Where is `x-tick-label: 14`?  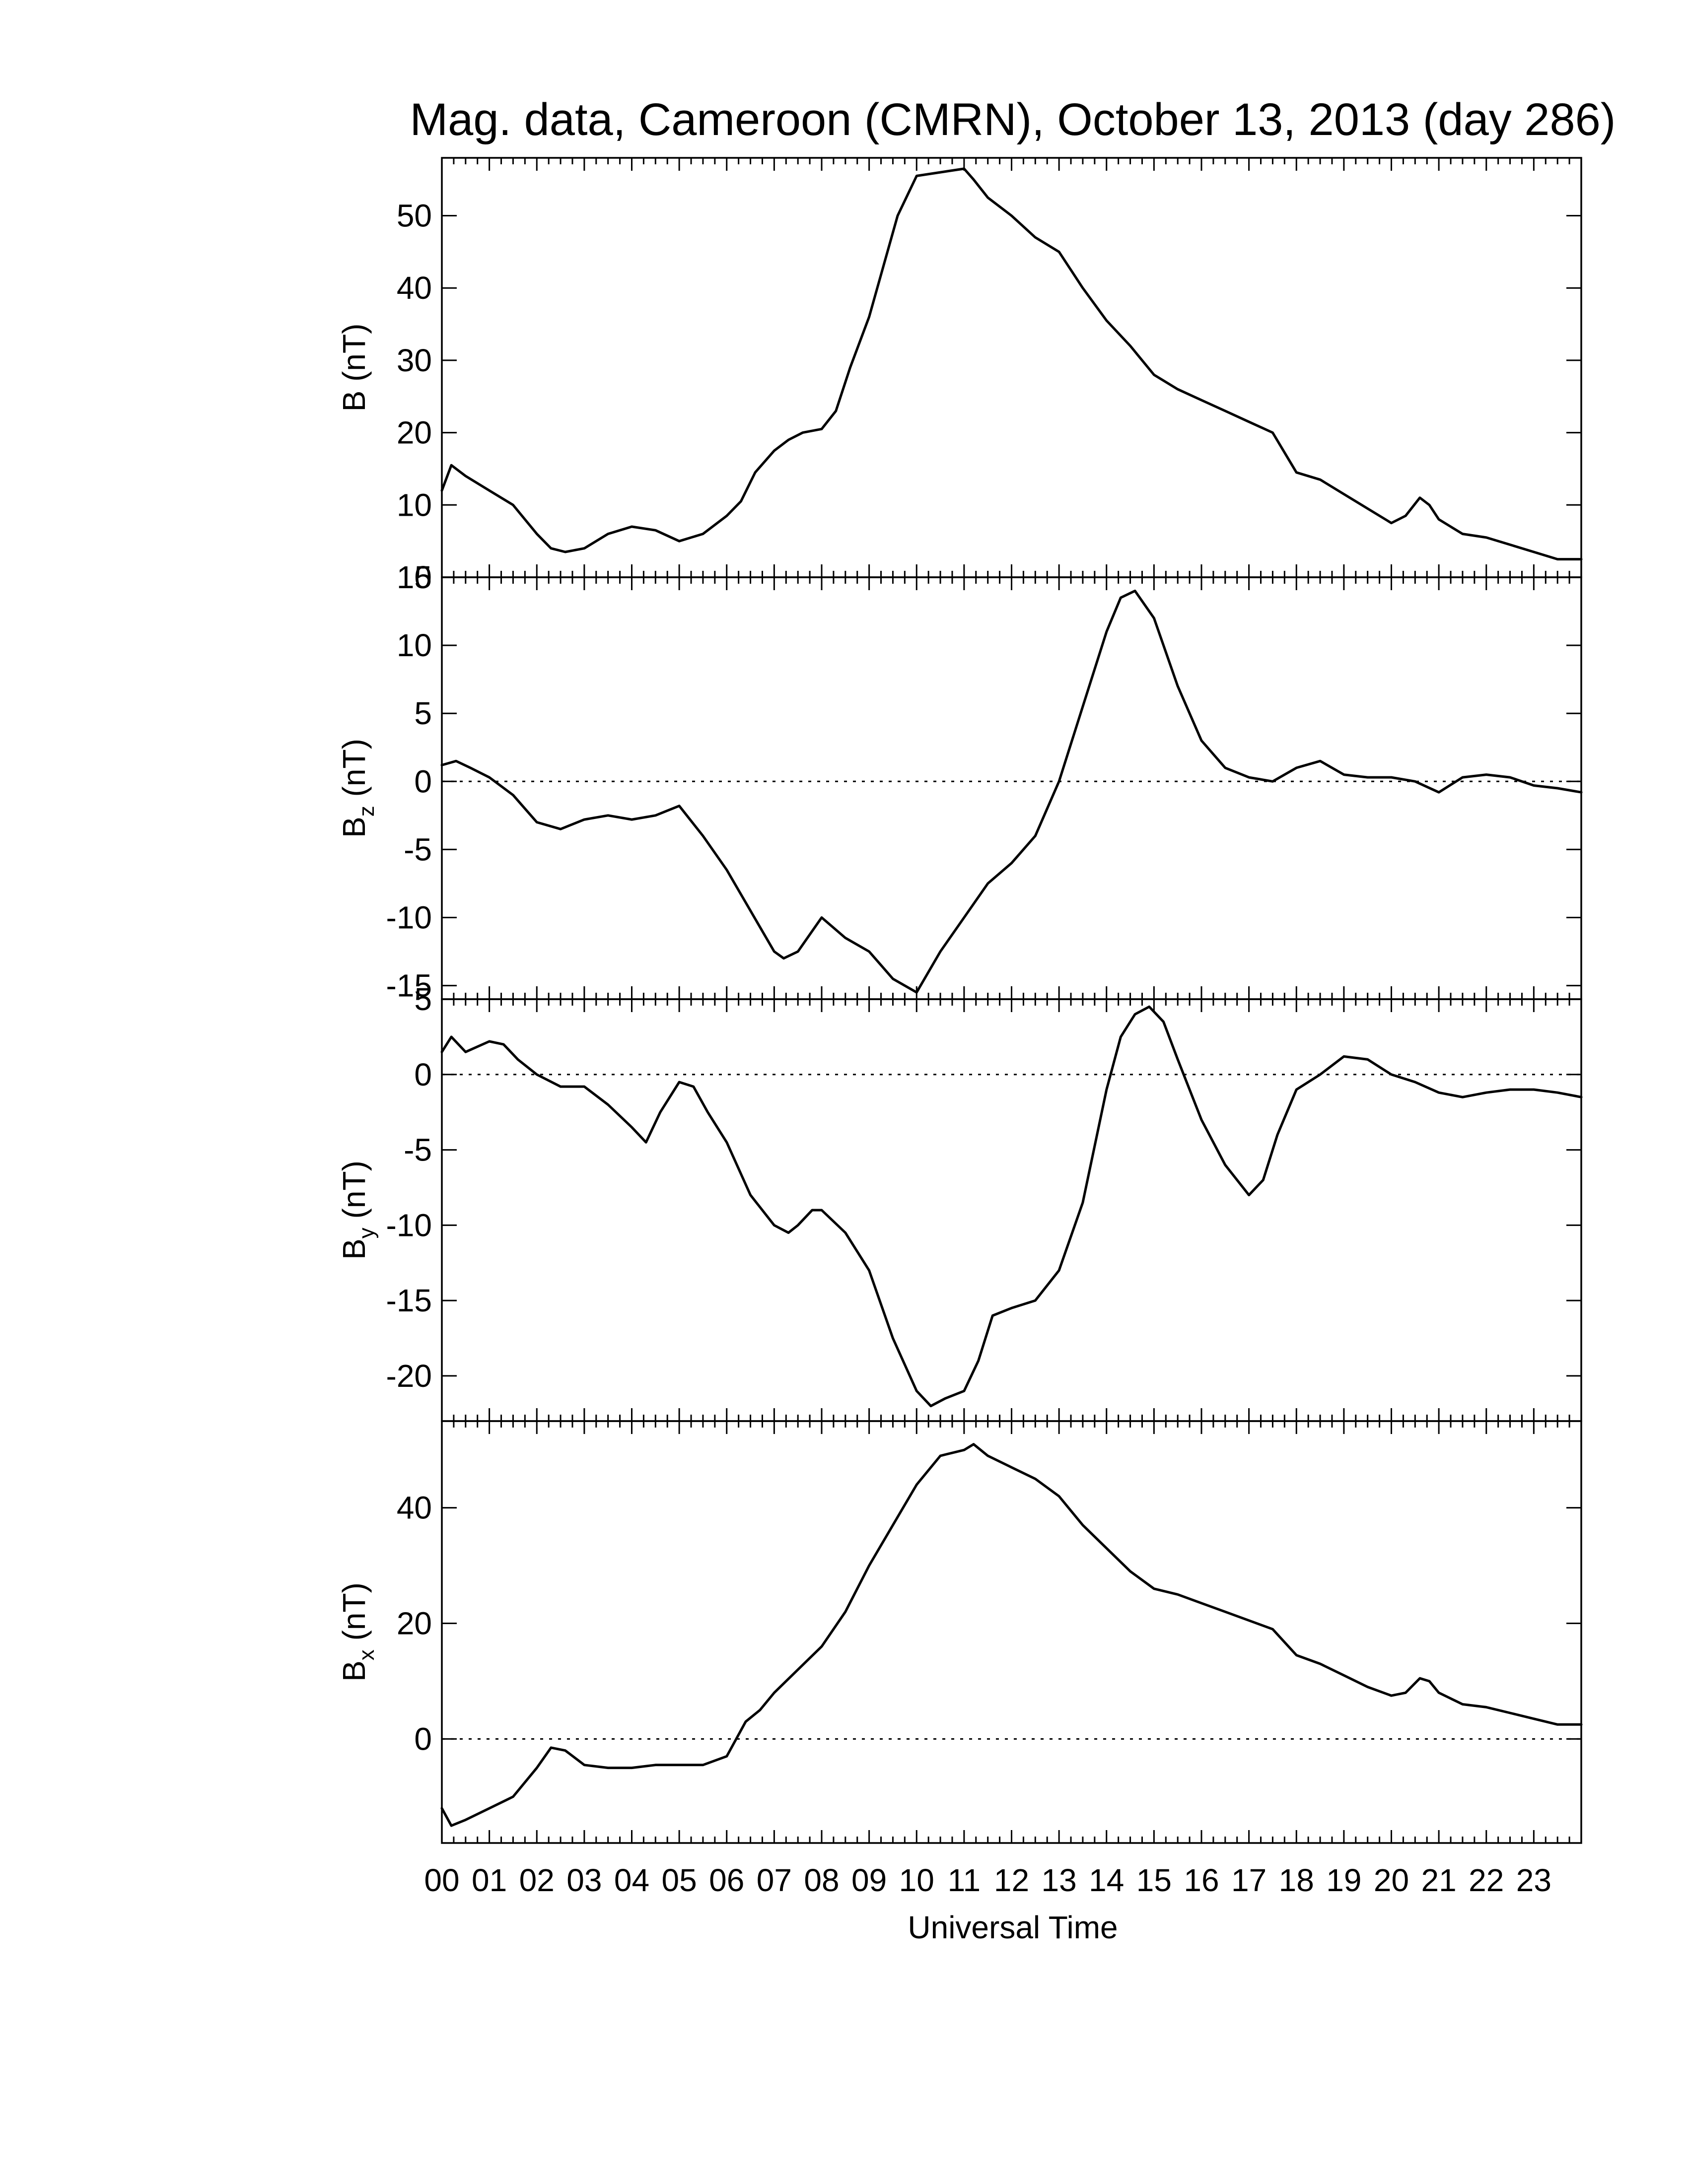 x-tick-label: 14 is located at coordinates (1106, 1880).